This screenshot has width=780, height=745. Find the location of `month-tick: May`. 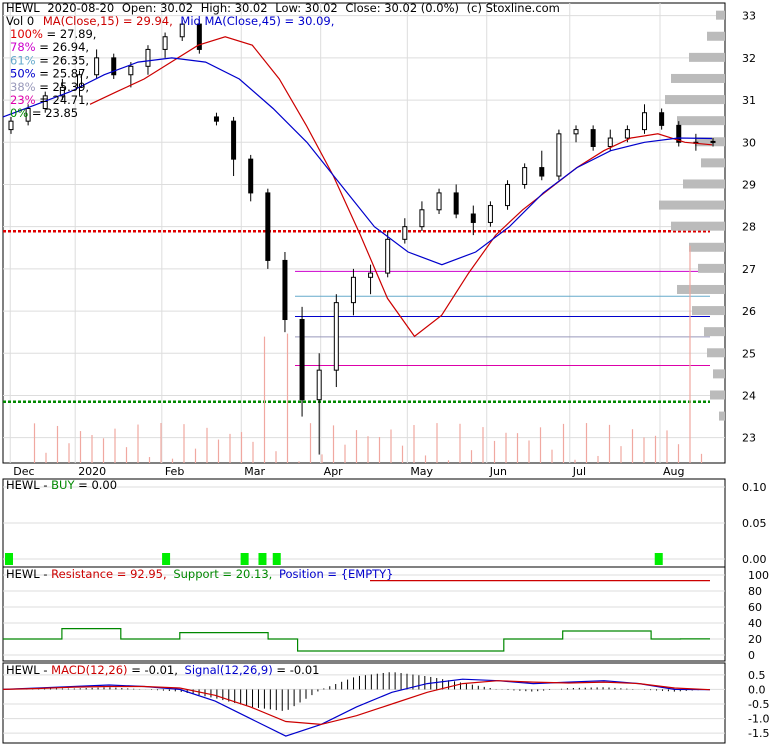

month-tick: May is located at coordinates (421, 471).